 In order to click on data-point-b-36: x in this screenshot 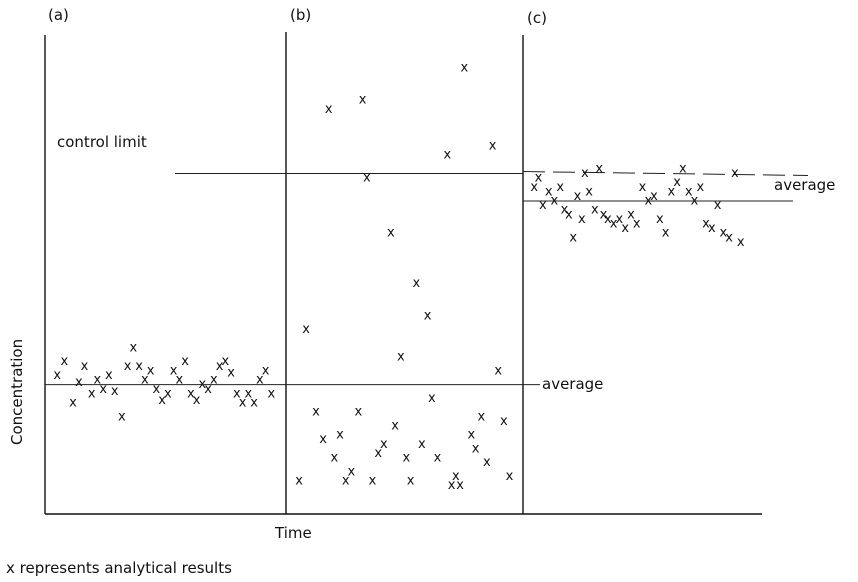, I will do `click(504, 421)`.